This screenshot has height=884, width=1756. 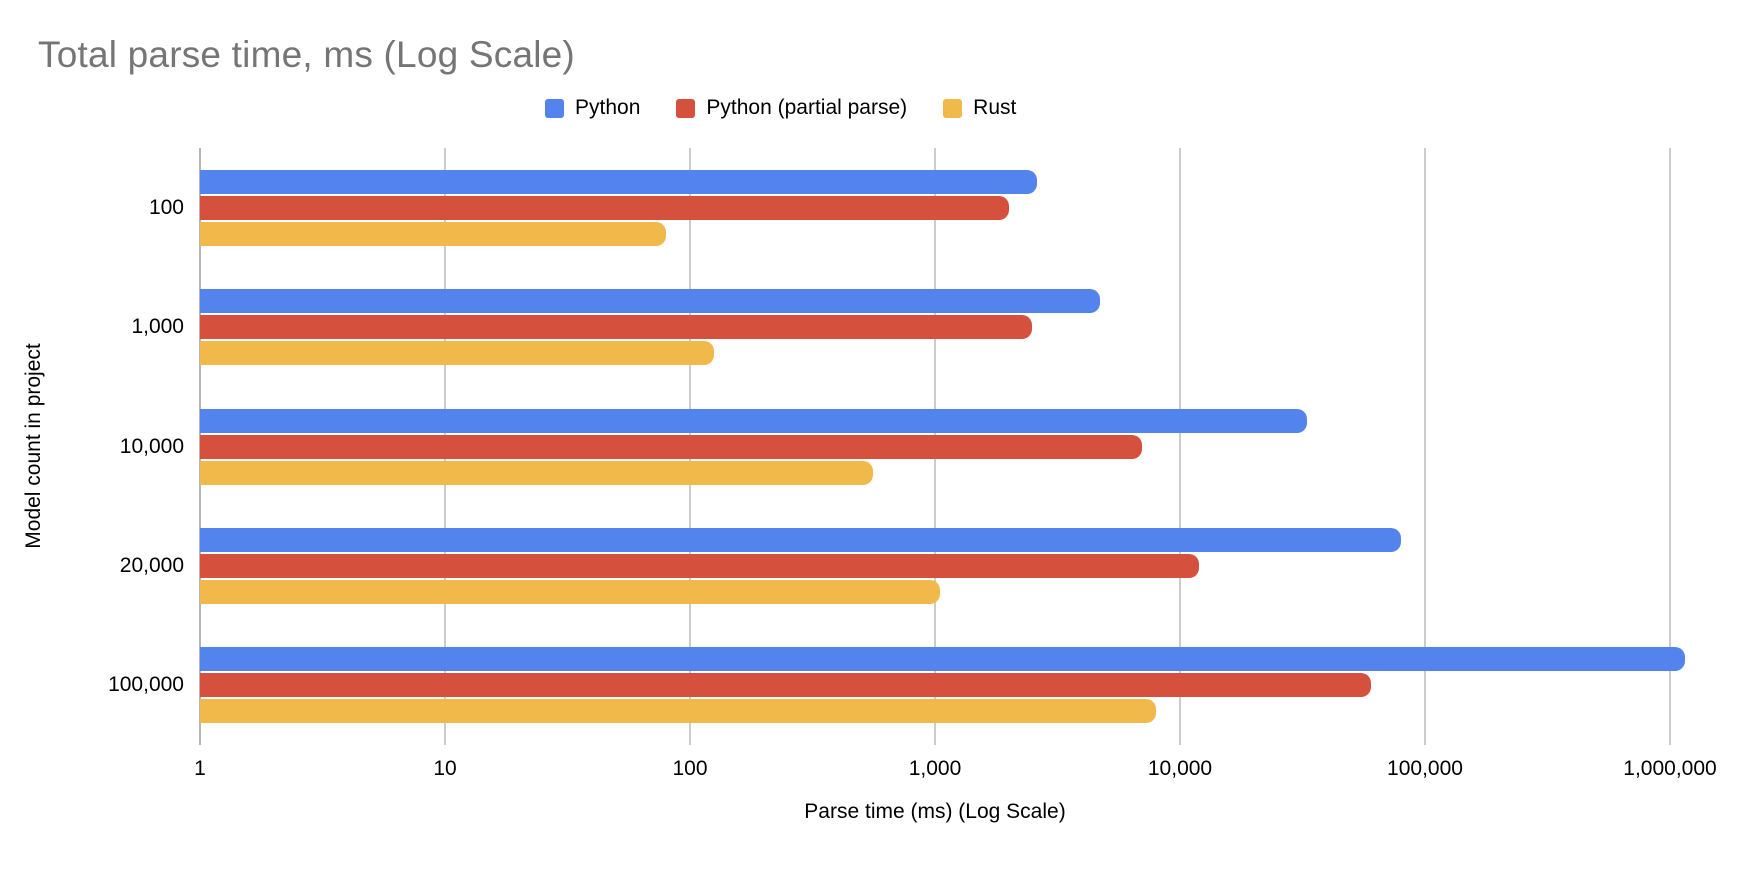 What do you see at coordinates (690, 768) in the screenshot?
I see `x-tick-label: 100` at bounding box center [690, 768].